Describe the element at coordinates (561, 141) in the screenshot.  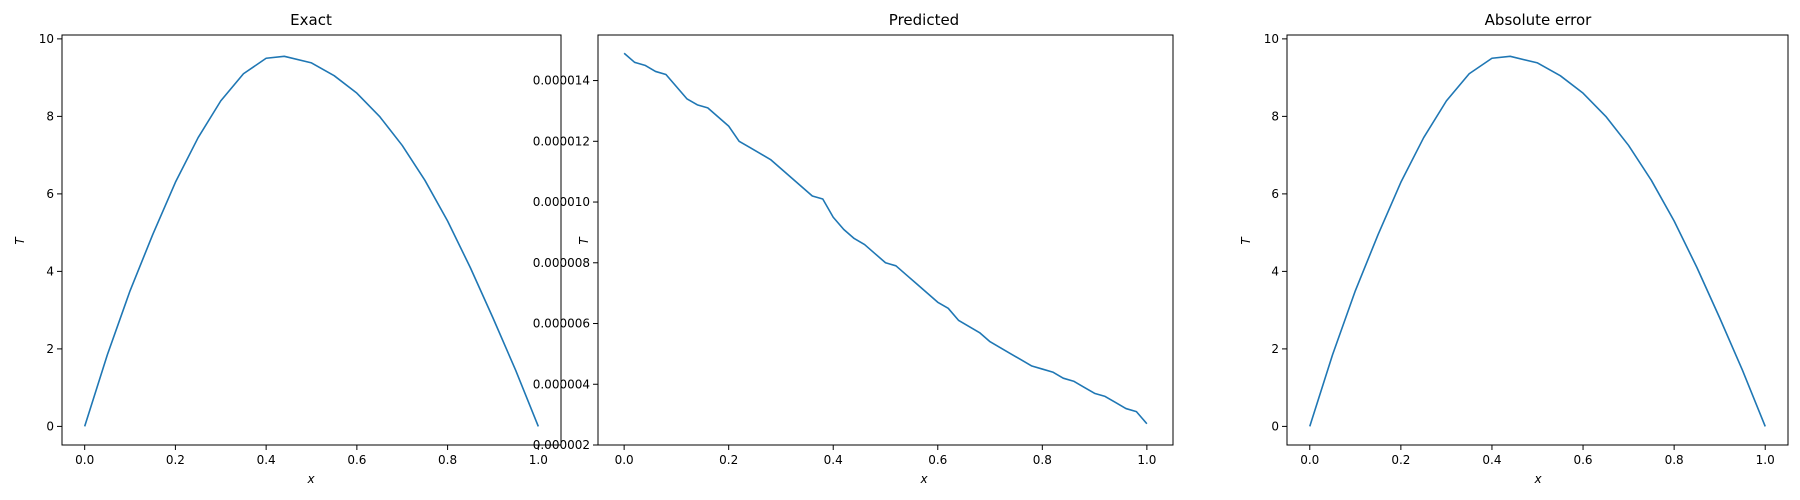
I see `y-tick-label: 0.000012` at that location.